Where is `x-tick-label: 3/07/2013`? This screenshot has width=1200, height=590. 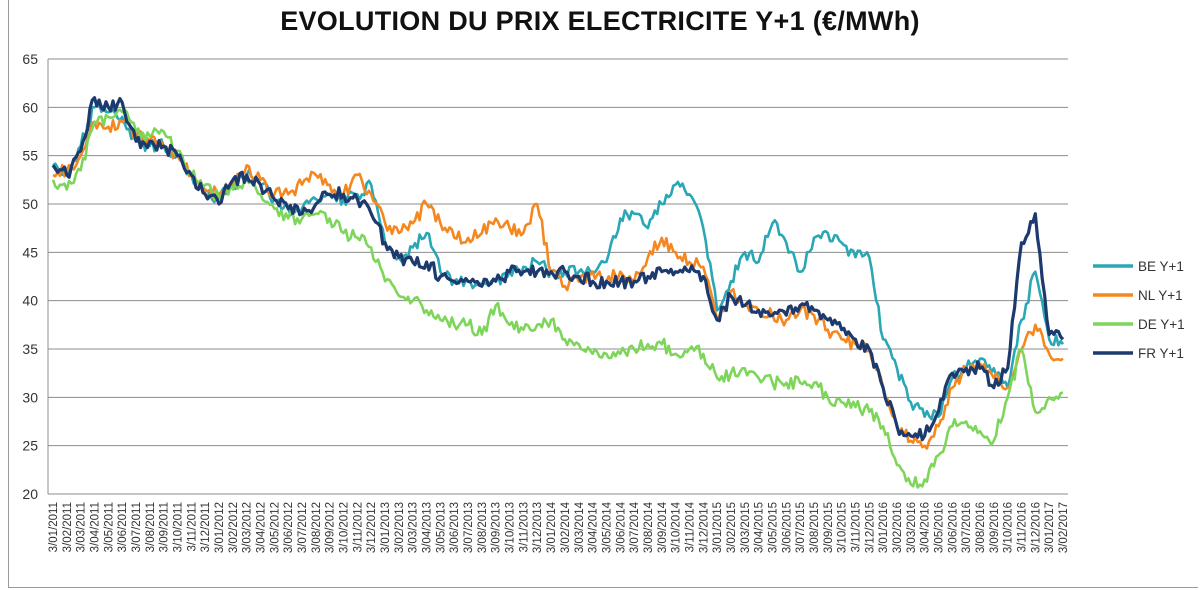 x-tick-label: 3/07/2013 is located at coordinates (469, 527).